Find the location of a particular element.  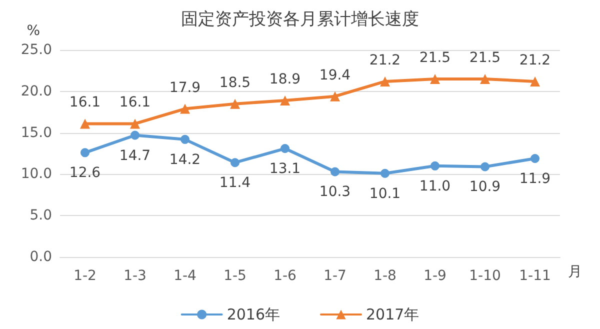

data-label: 10.1 is located at coordinates (385, 194).